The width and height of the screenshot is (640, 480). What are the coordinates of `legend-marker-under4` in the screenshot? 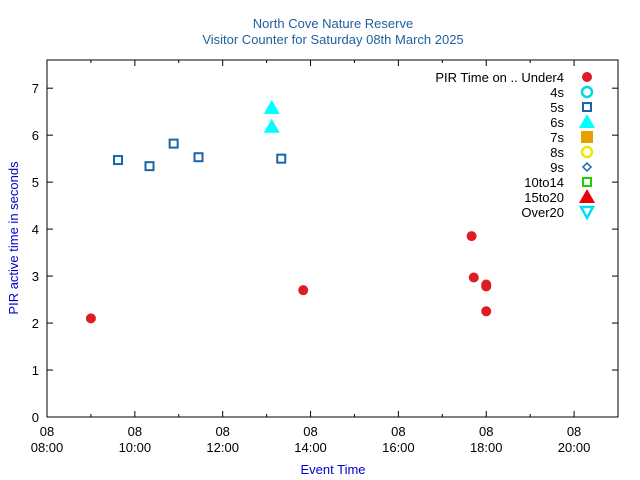 It's located at (587, 77).